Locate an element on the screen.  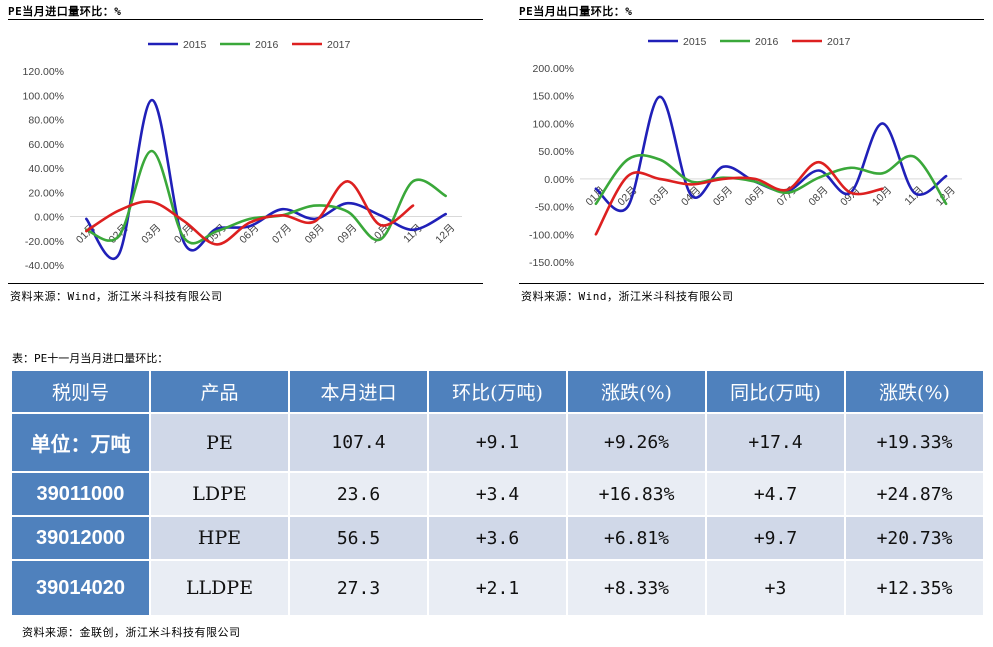
right-chart-source: 资料来源：Wind，浙江米斗科技有限公司 is located at coordinates (627, 296).